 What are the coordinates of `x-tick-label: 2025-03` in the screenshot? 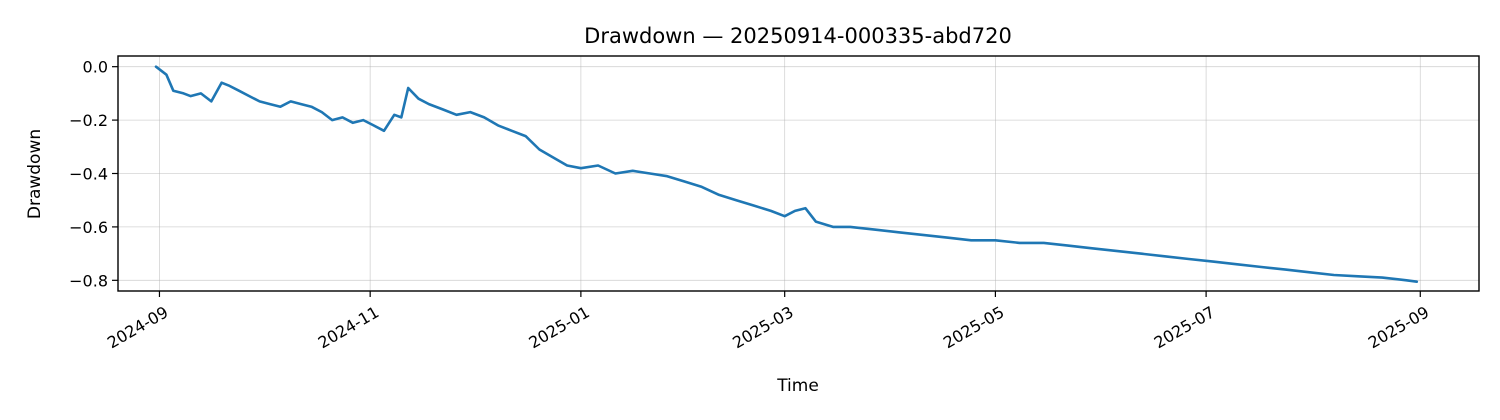 It's located at (762, 327).